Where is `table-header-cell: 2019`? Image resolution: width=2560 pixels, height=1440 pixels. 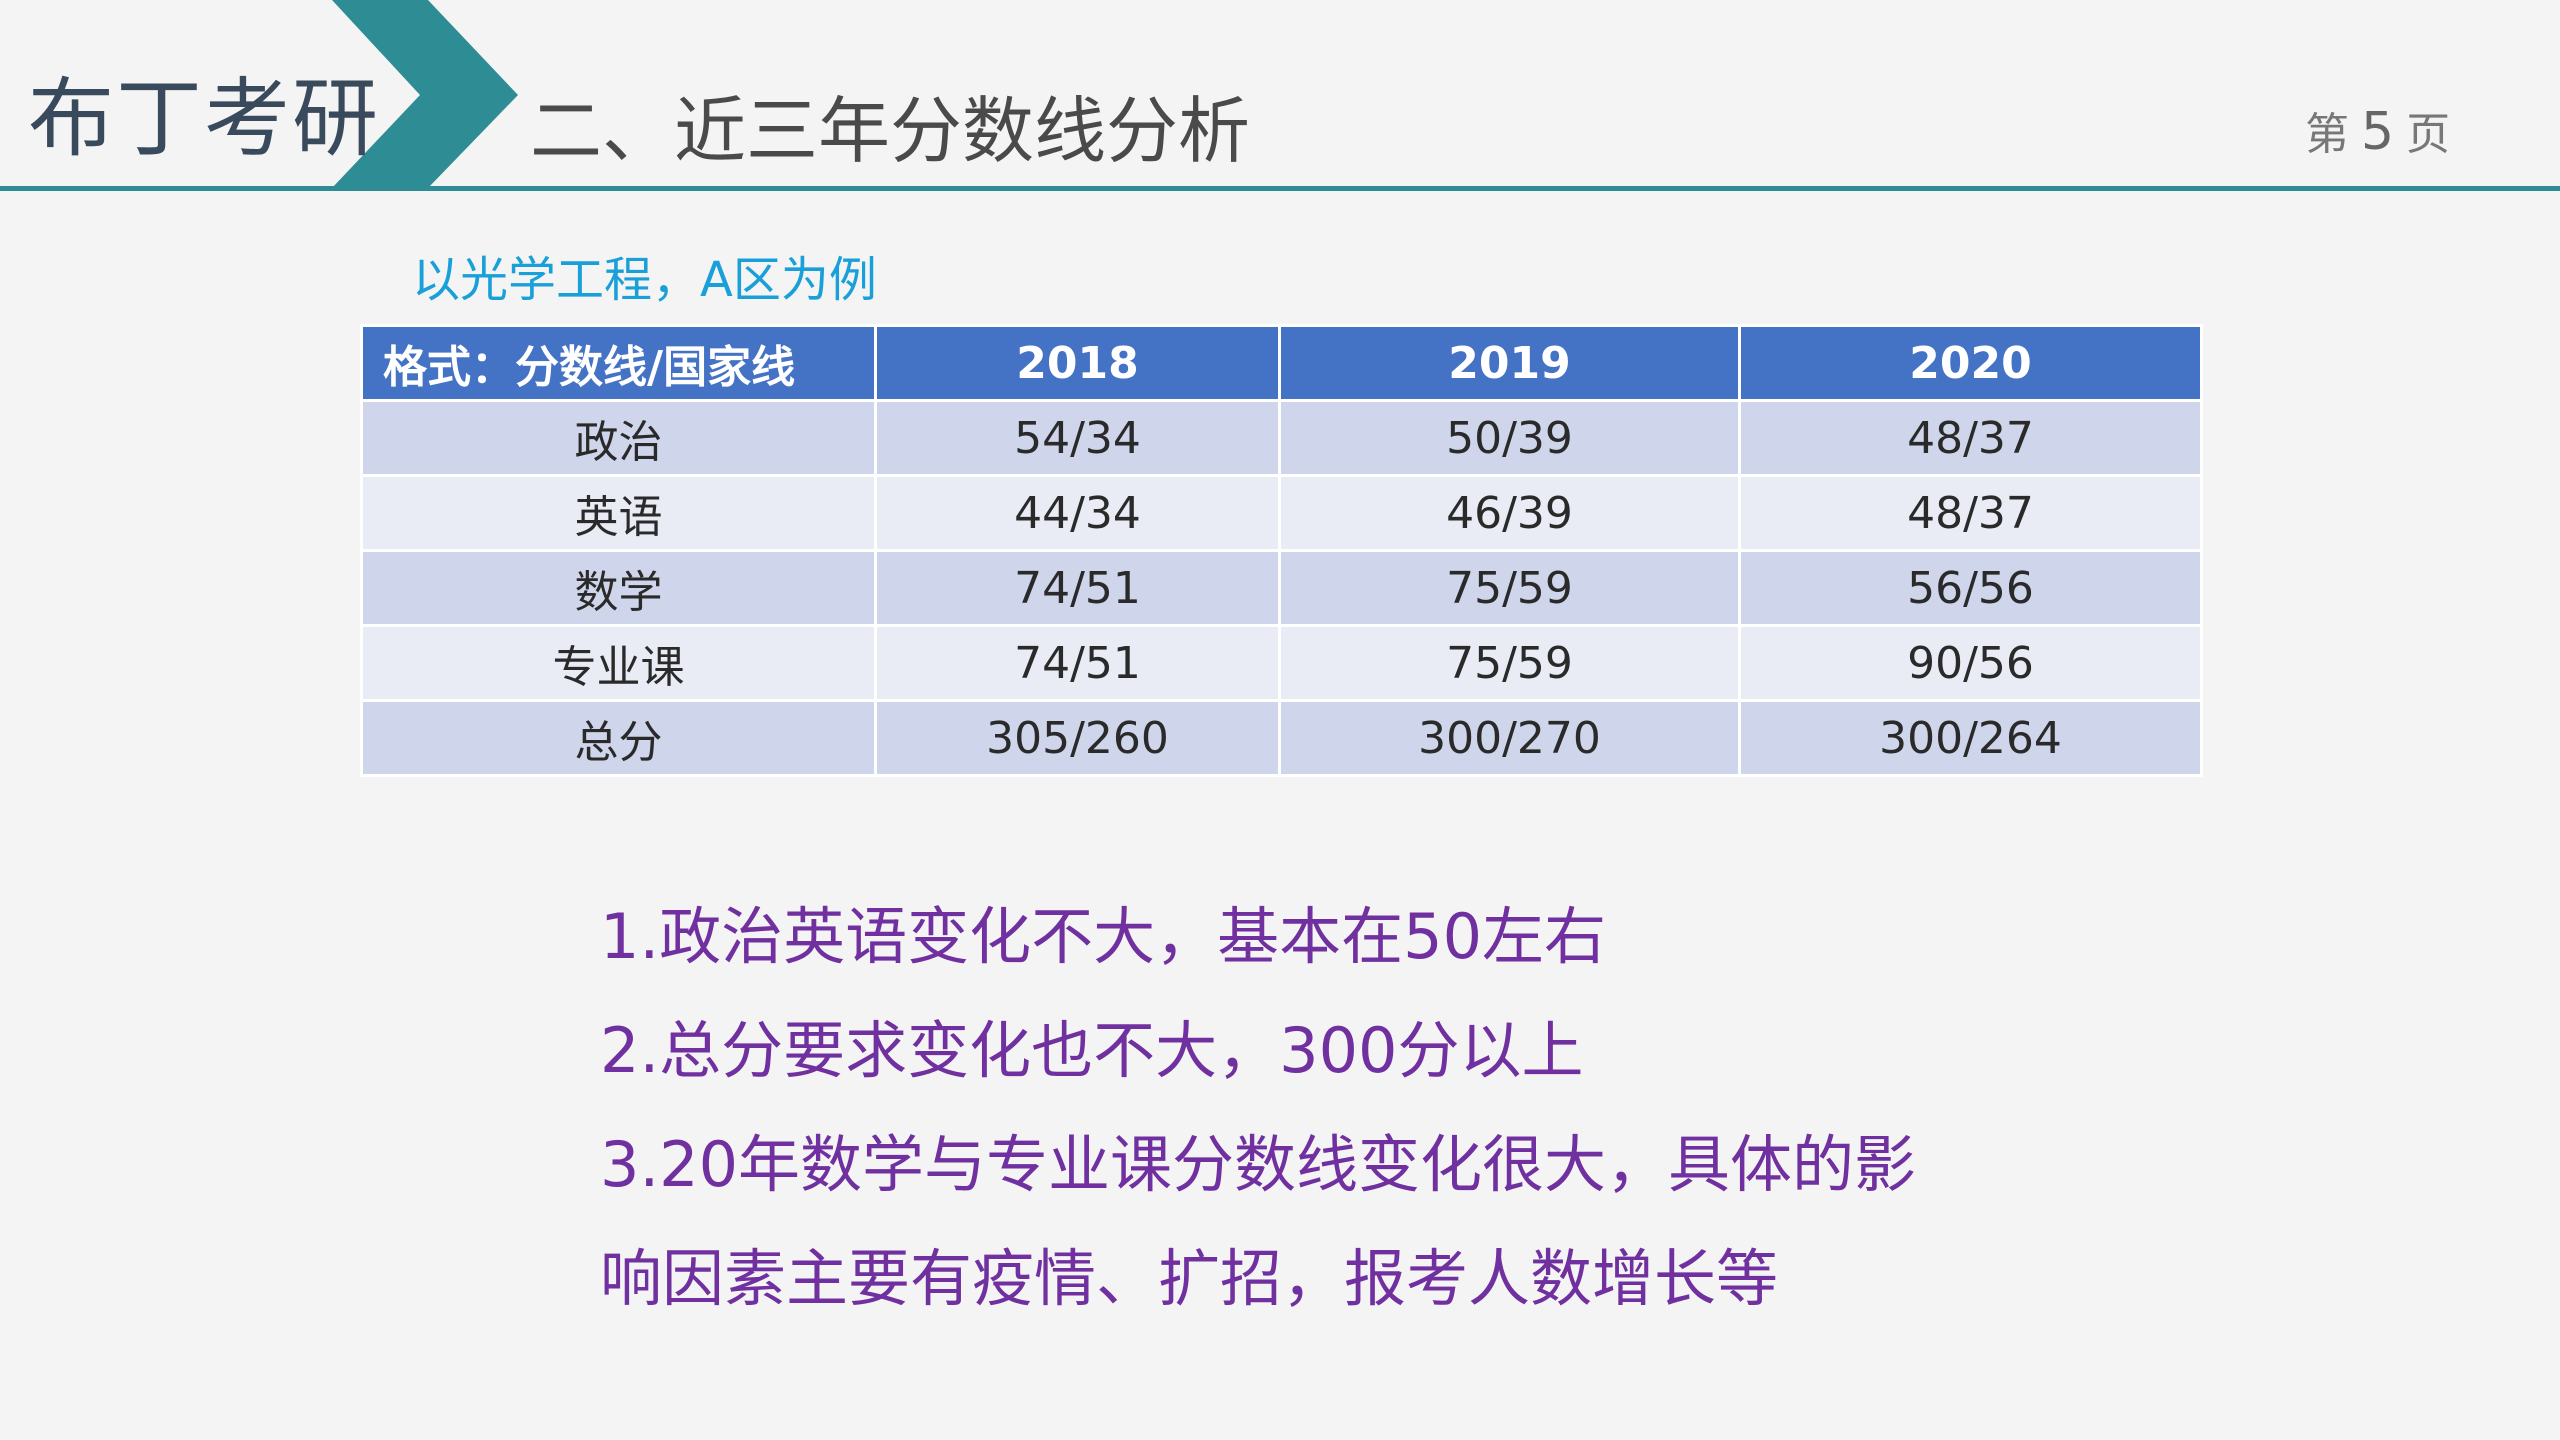
table-header-cell: 2019 is located at coordinates (1509, 363).